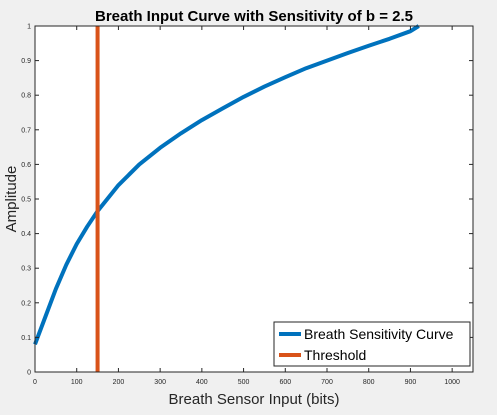 The height and width of the screenshot is (415, 497). I want to click on x-tick-label: 300, so click(160, 382).